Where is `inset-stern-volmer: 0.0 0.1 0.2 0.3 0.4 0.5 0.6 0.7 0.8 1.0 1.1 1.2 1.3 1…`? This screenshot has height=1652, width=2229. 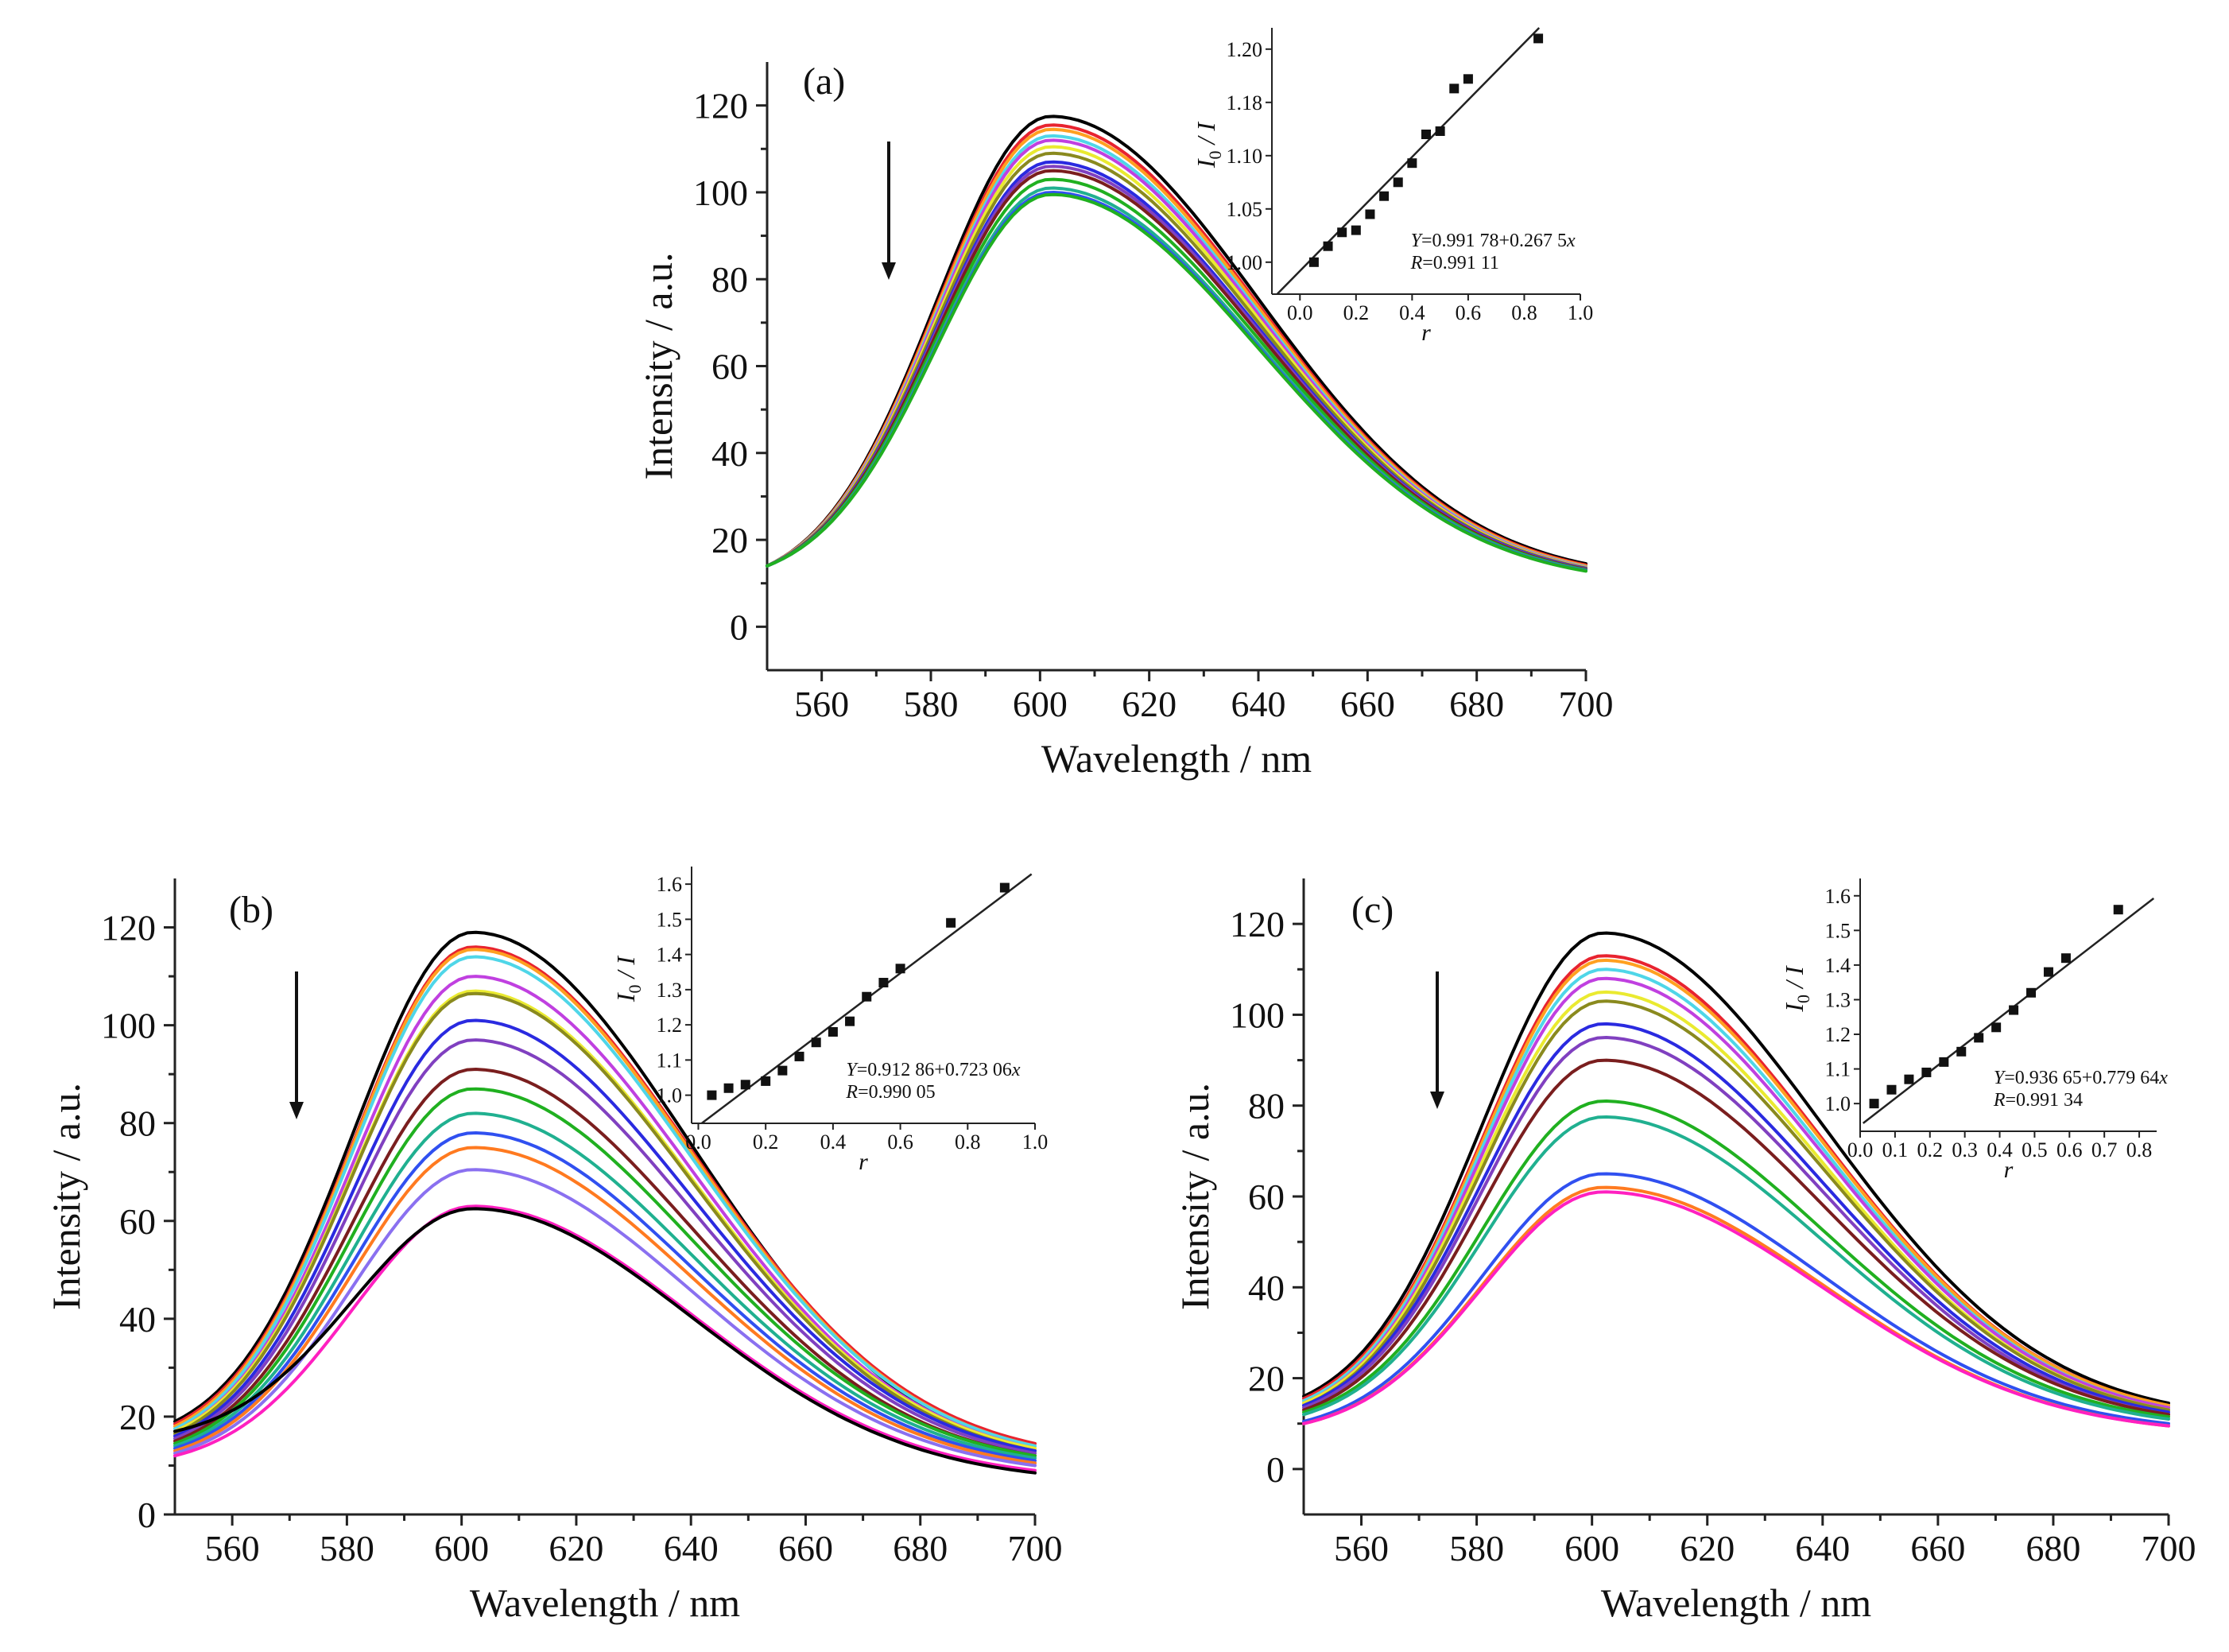 inset-stern-volmer: 0.0 0.1 0.2 0.3 0.4 0.5 0.6 0.7 0.8 1.0 1.1 1.2 1.3 1… is located at coordinates (1974, 1030).